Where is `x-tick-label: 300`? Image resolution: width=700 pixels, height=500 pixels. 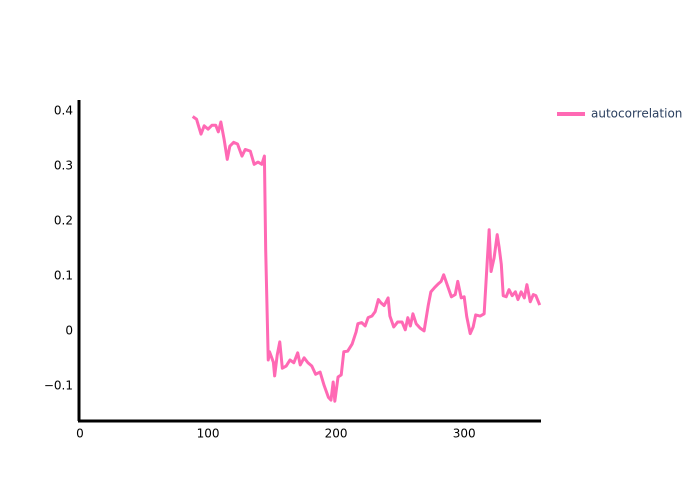
x-tick-label: 300 is located at coordinates (464, 434).